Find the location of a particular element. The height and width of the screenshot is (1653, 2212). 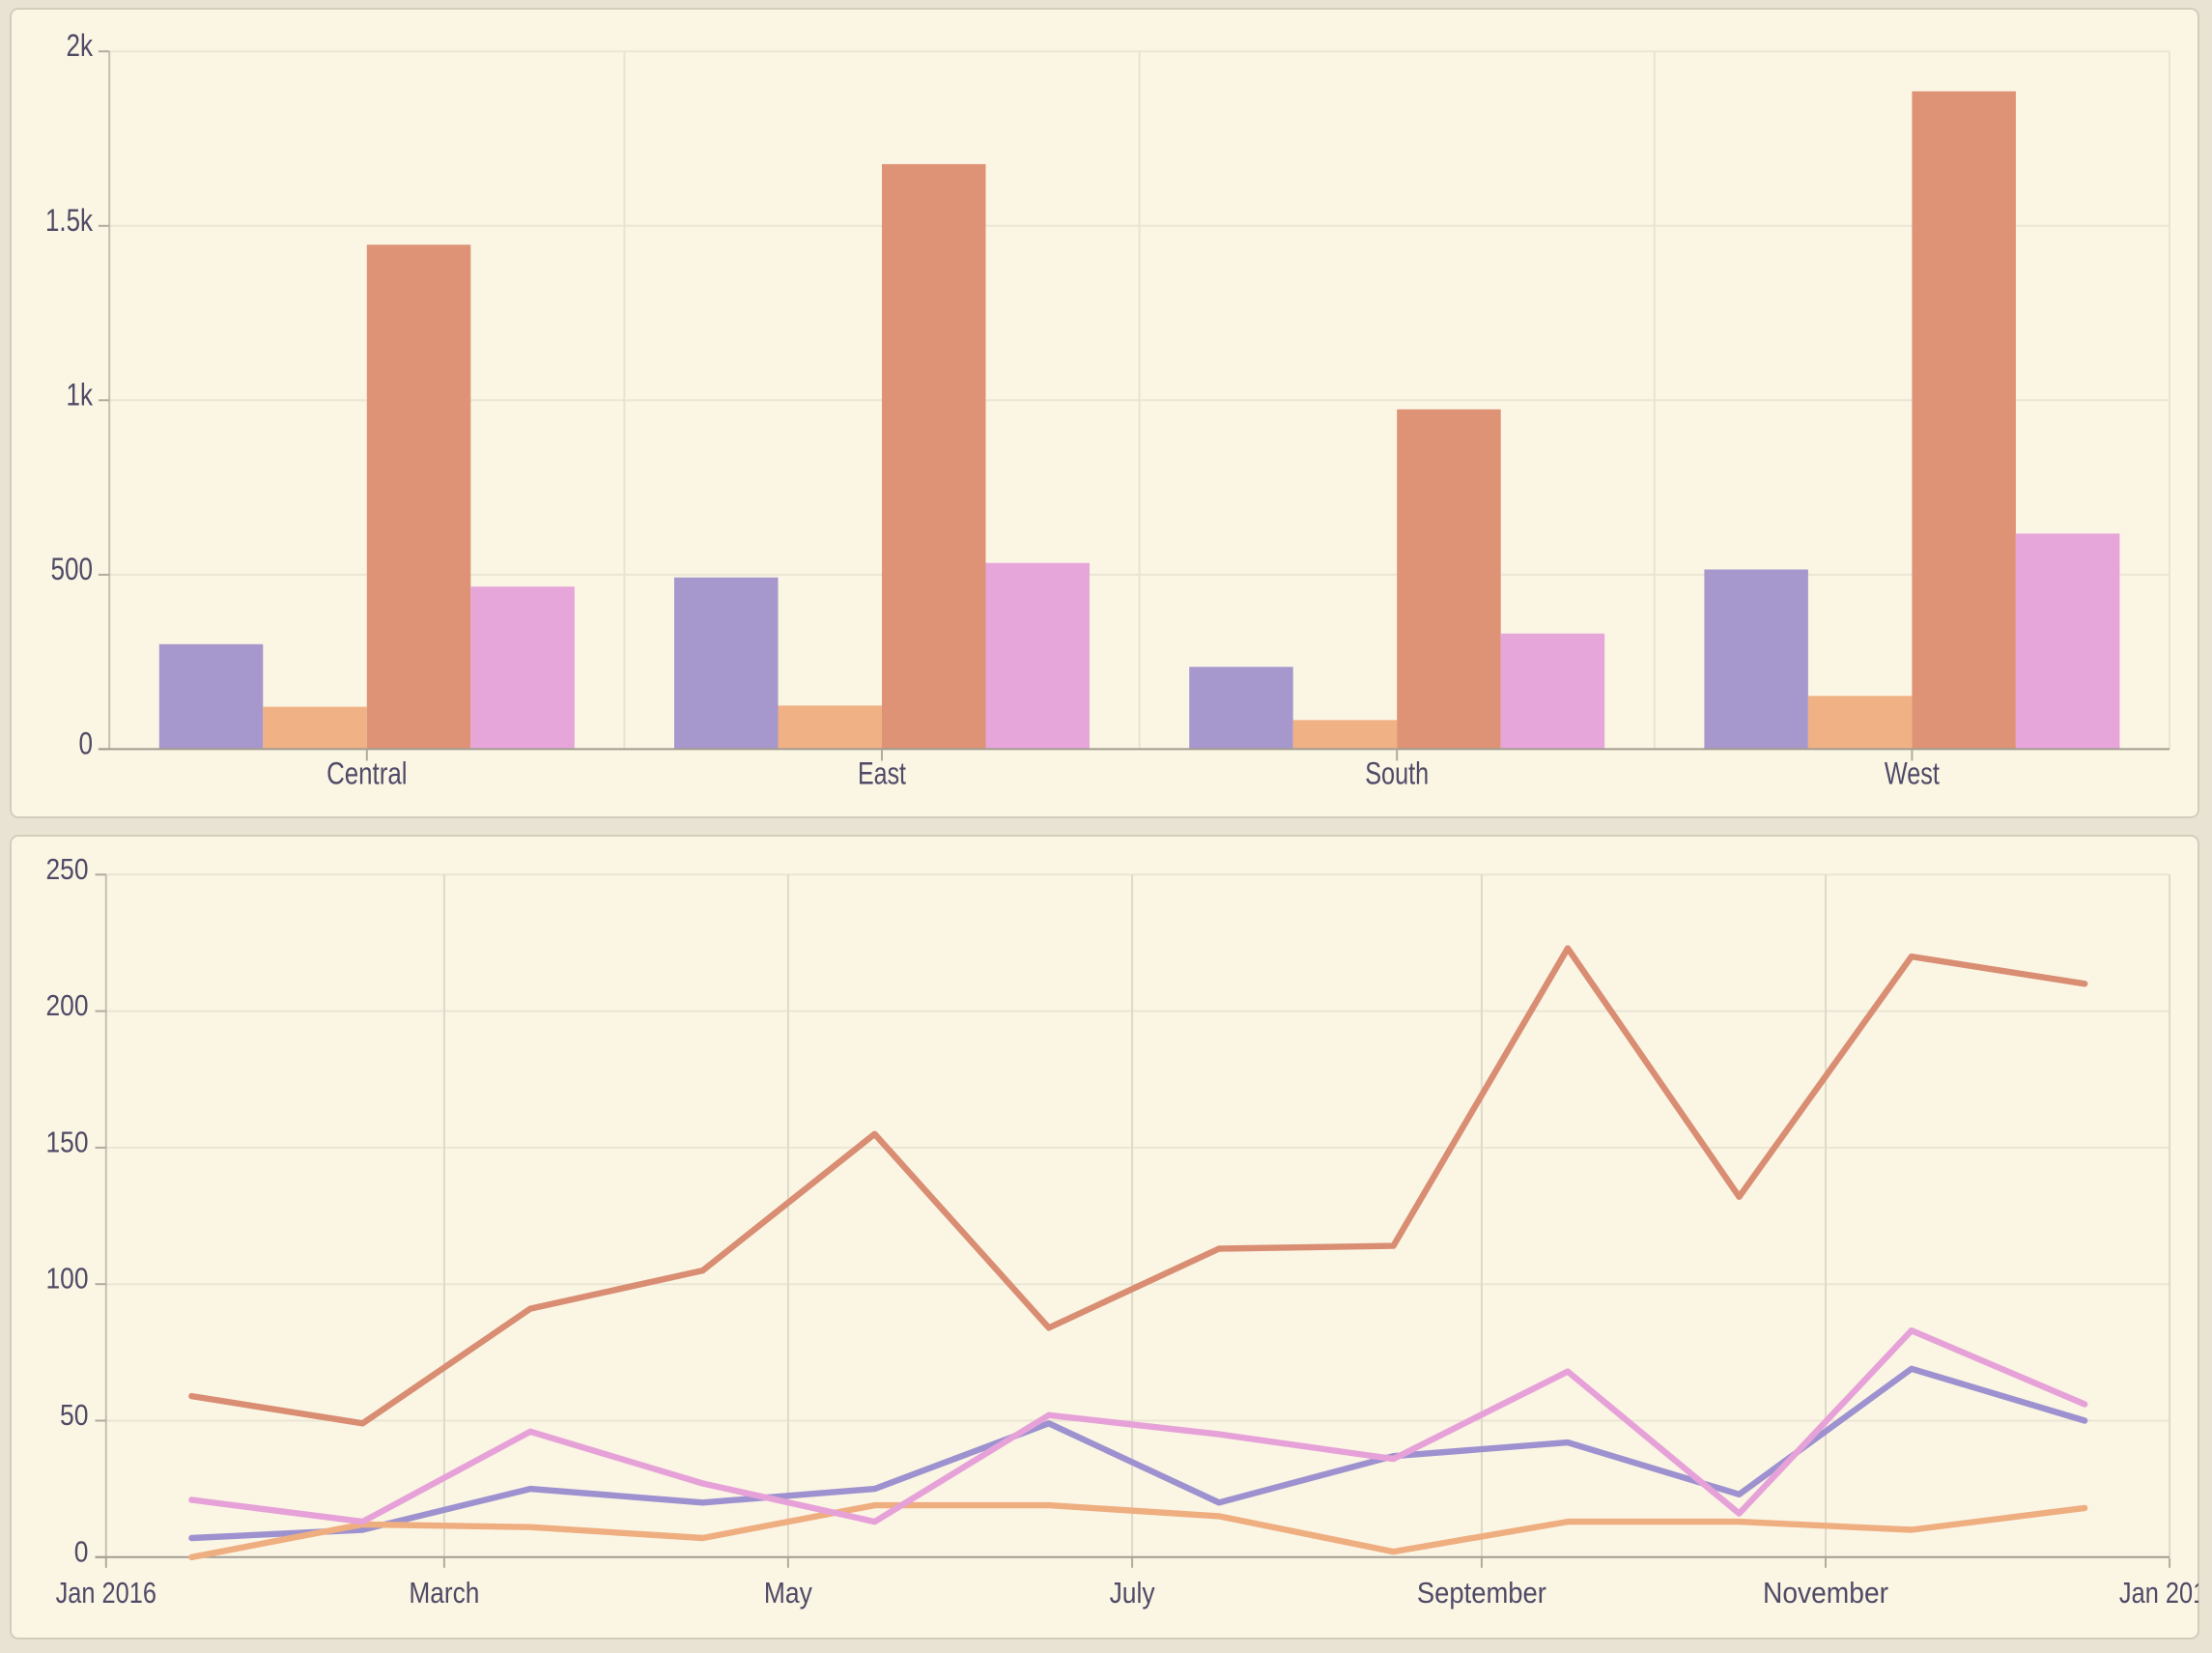

svg-text: East is located at coordinates (882, 774).